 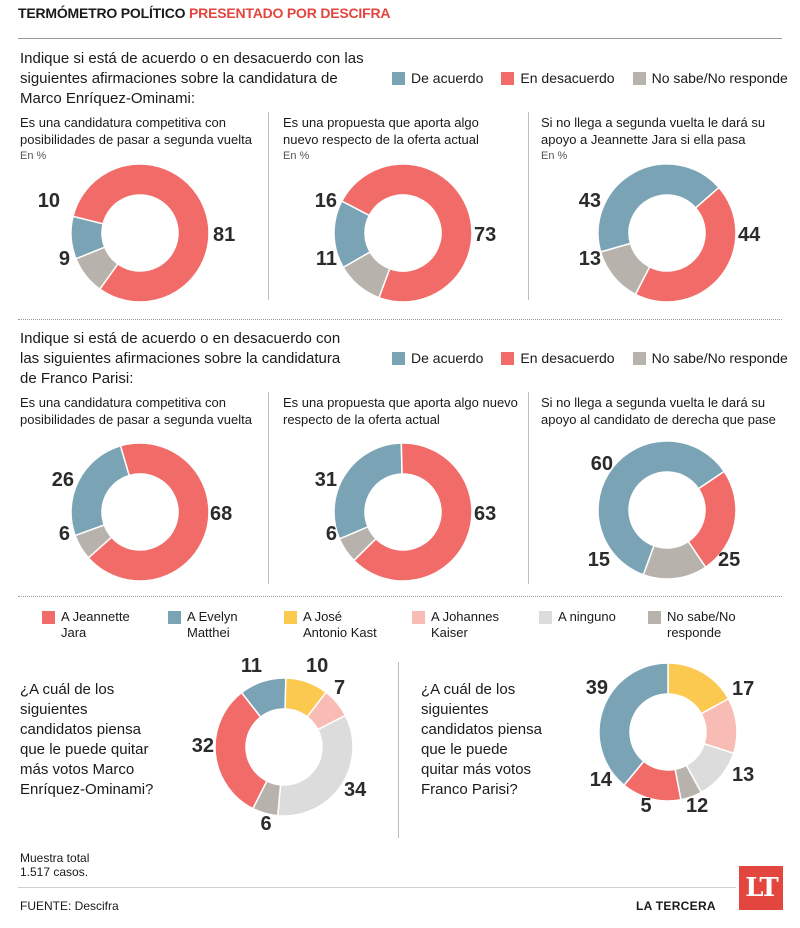 I want to click on legend-item-jara: A Jeannette Jara, so click(x=86, y=625).